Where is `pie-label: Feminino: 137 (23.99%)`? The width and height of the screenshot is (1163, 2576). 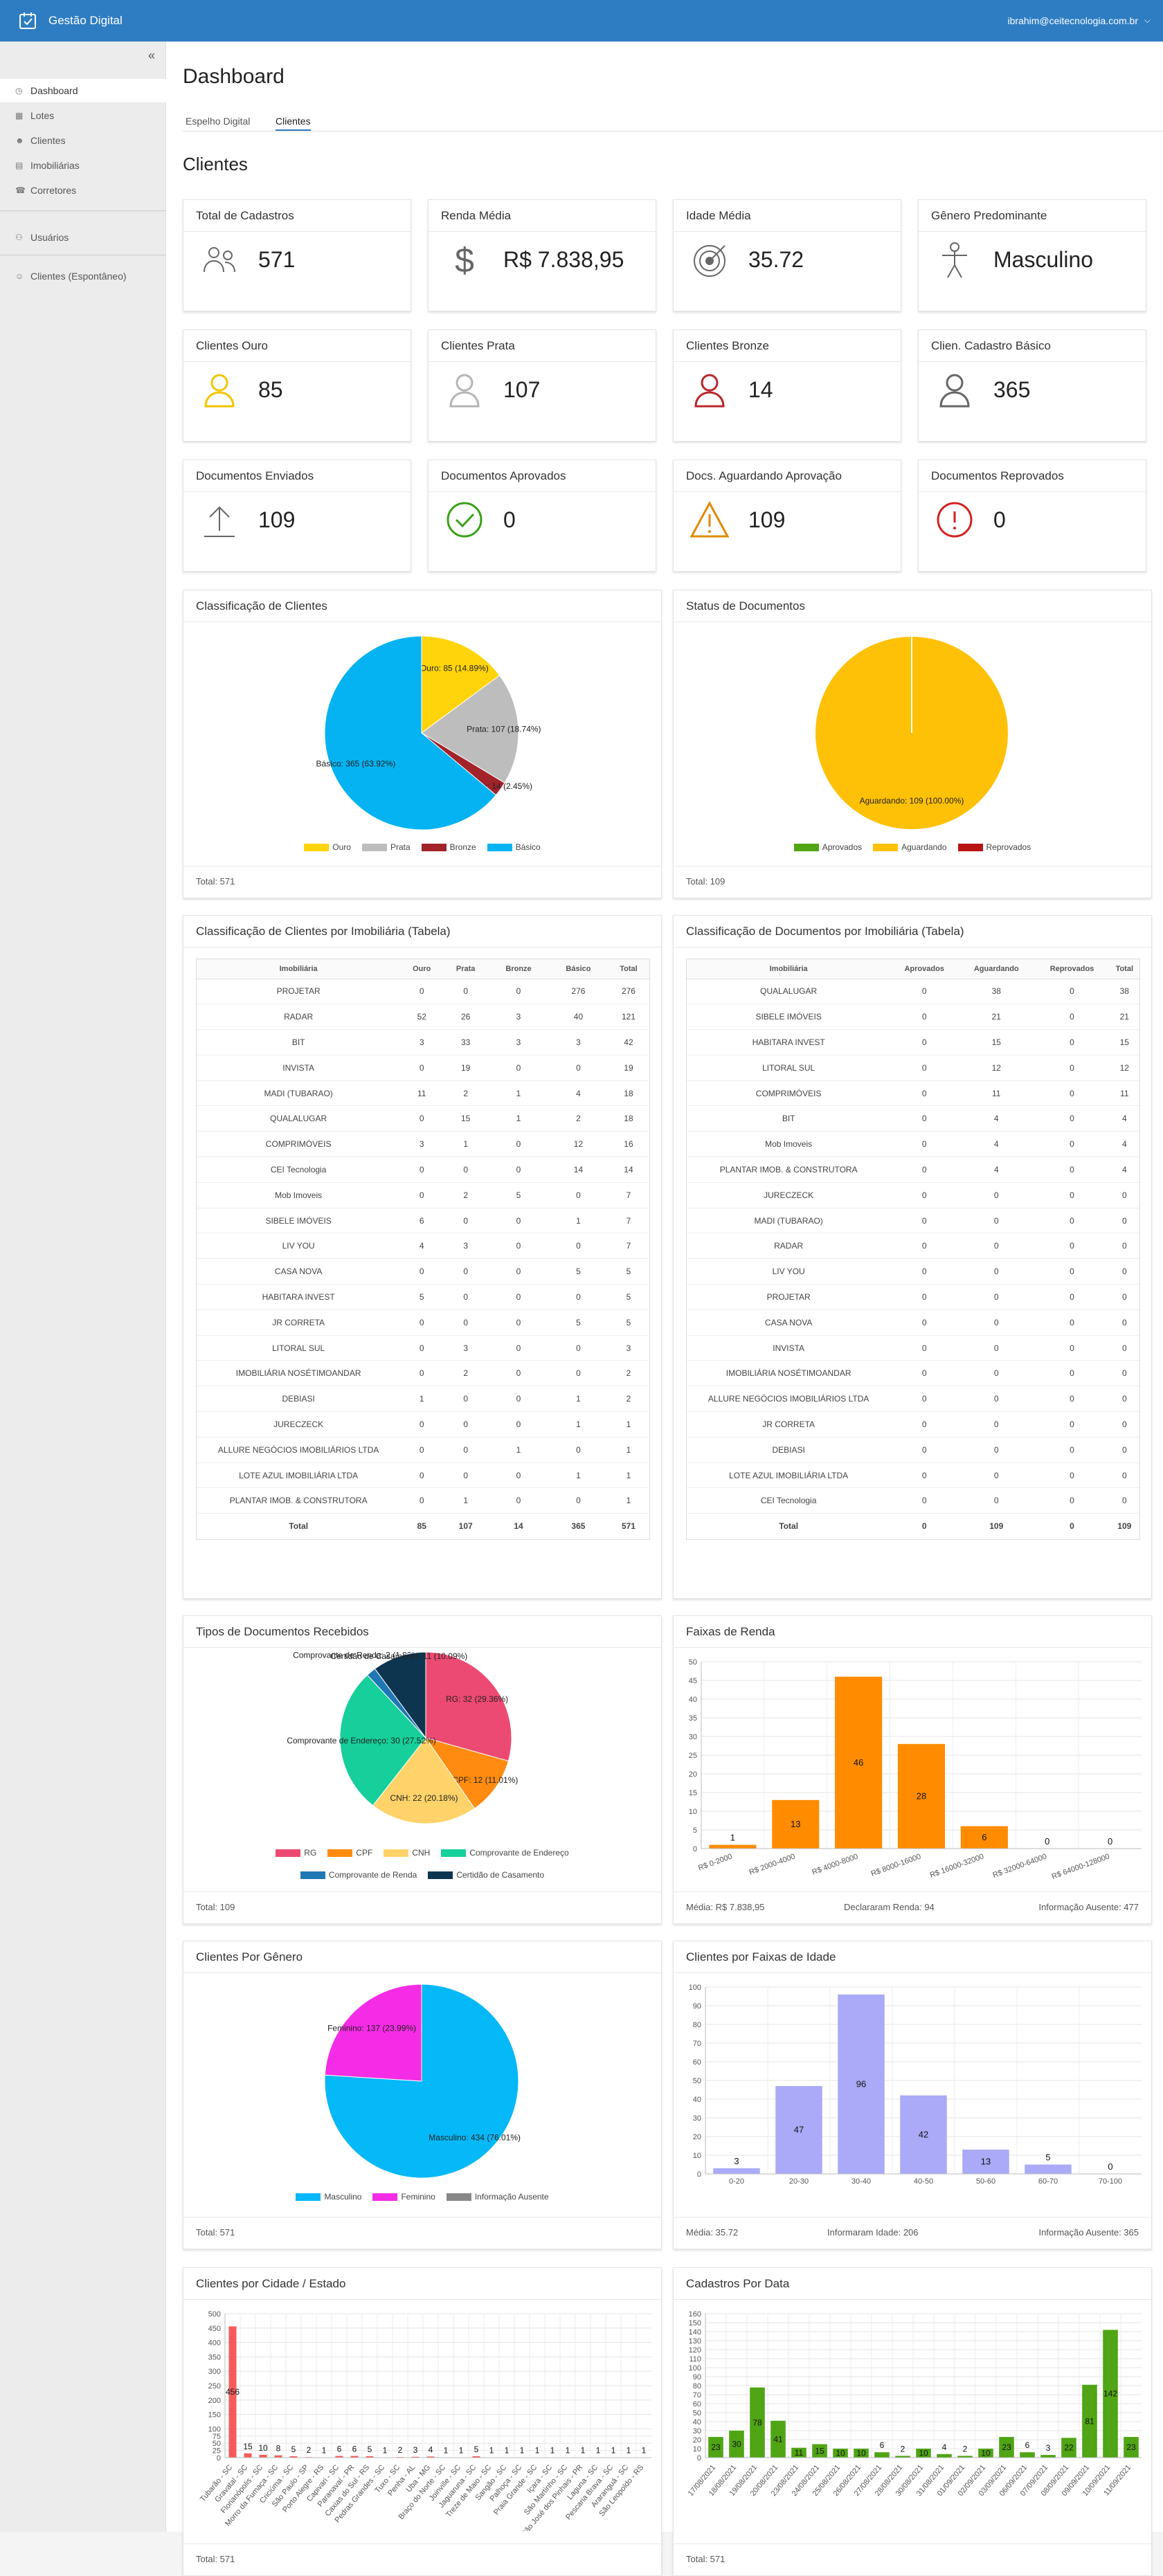 pie-label: Feminino: 137 (23.99%) is located at coordinates (371, 2028).